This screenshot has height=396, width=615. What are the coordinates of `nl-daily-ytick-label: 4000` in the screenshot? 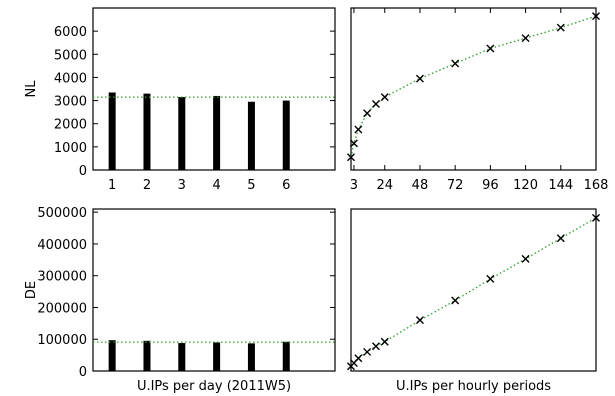 It's located at (70, 78).